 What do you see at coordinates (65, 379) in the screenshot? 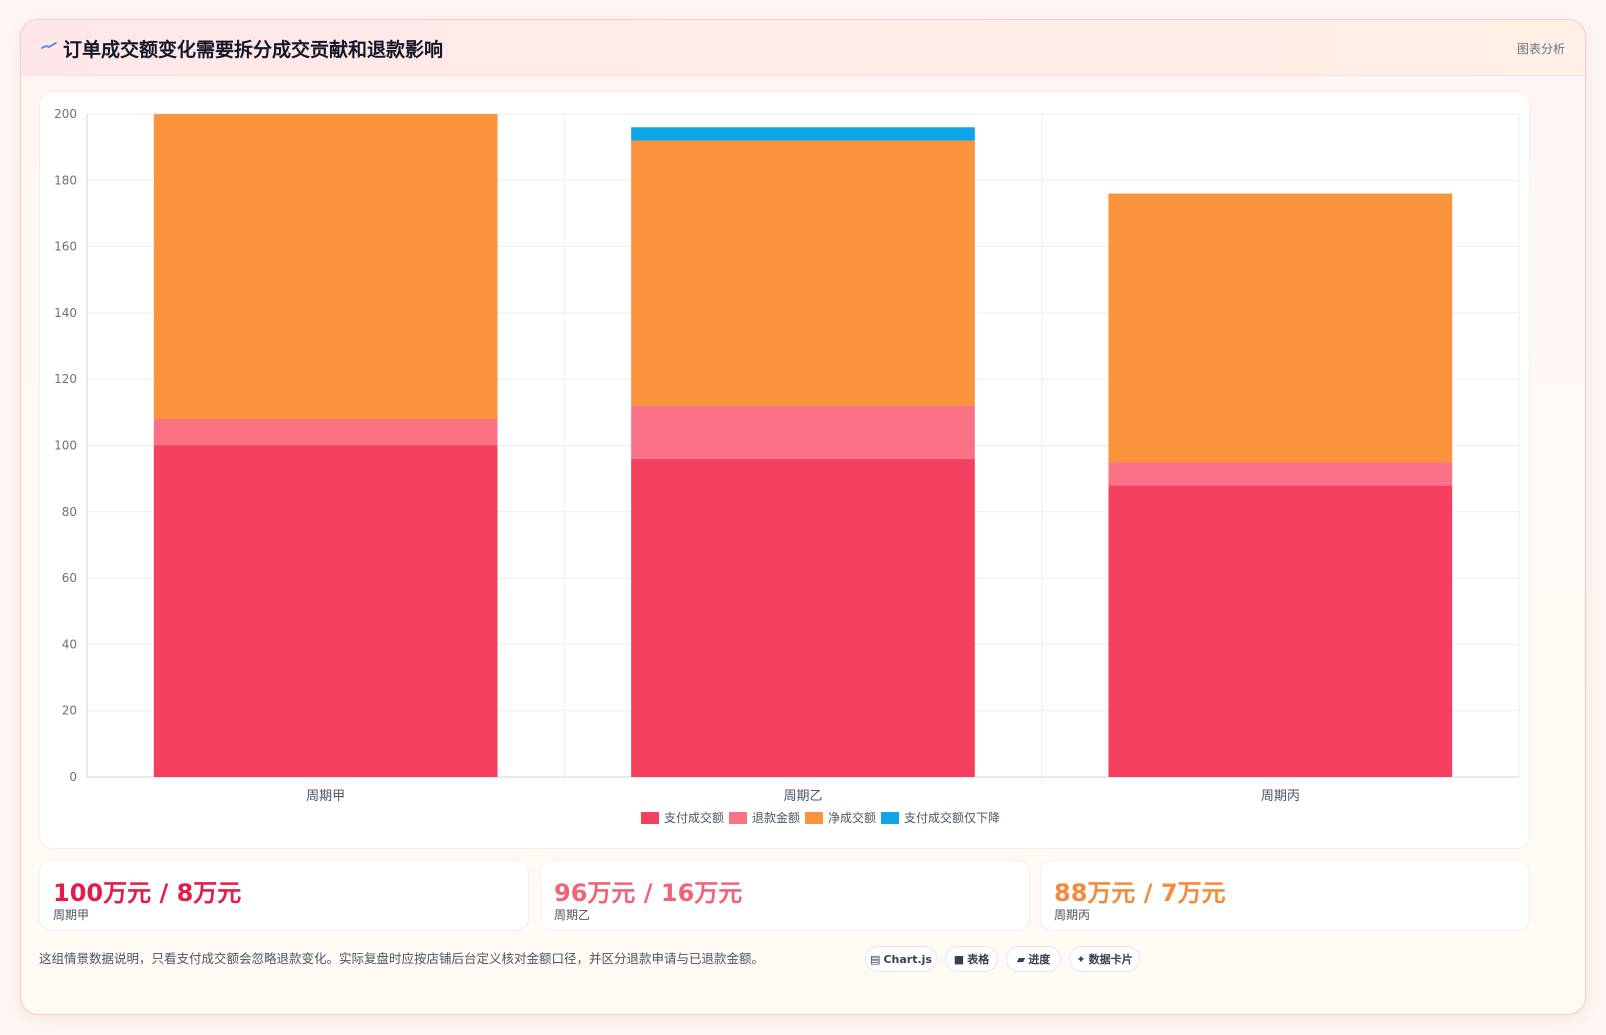
I see `y-tick-label: 120` at bounding box center [65, 379].